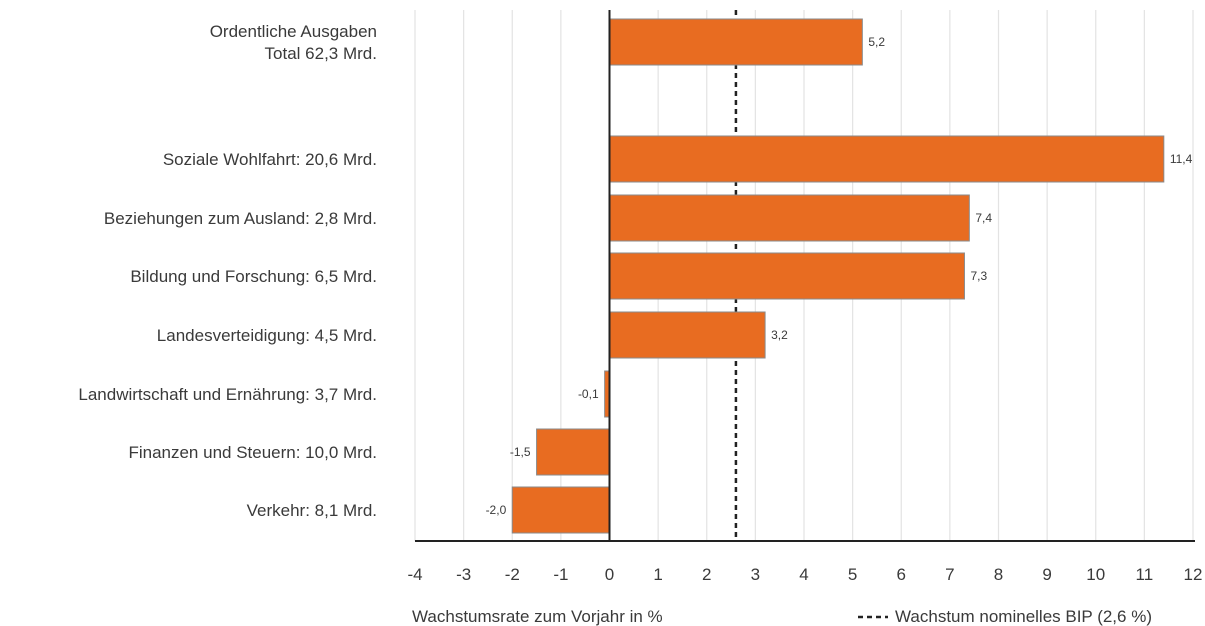 The width and height of the screenshot is (1205, 626). Describe the element at coordinates (1181, 159) in the screenshot. I see `value-label: 11,4` at that location.